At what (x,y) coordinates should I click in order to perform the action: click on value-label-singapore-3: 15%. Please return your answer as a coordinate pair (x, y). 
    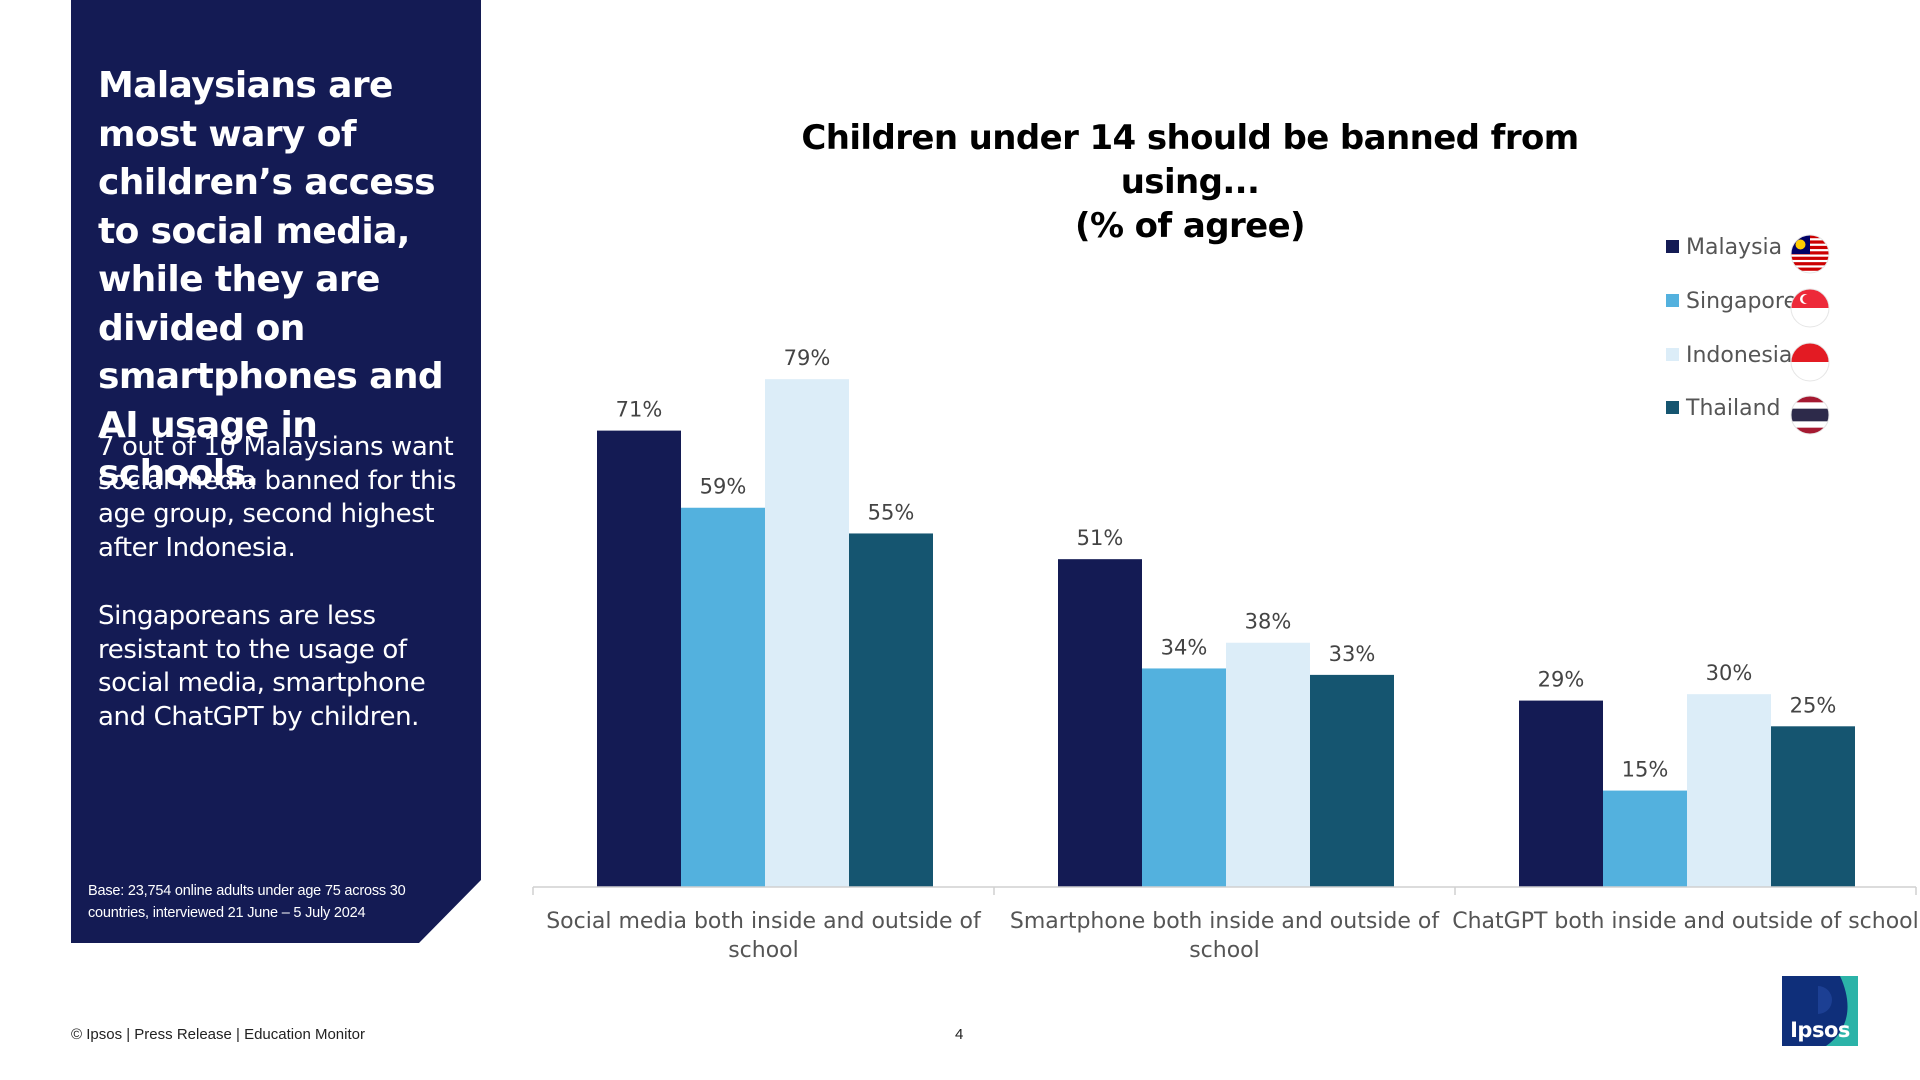
    Looking at the image, I should click on (1645, 770).